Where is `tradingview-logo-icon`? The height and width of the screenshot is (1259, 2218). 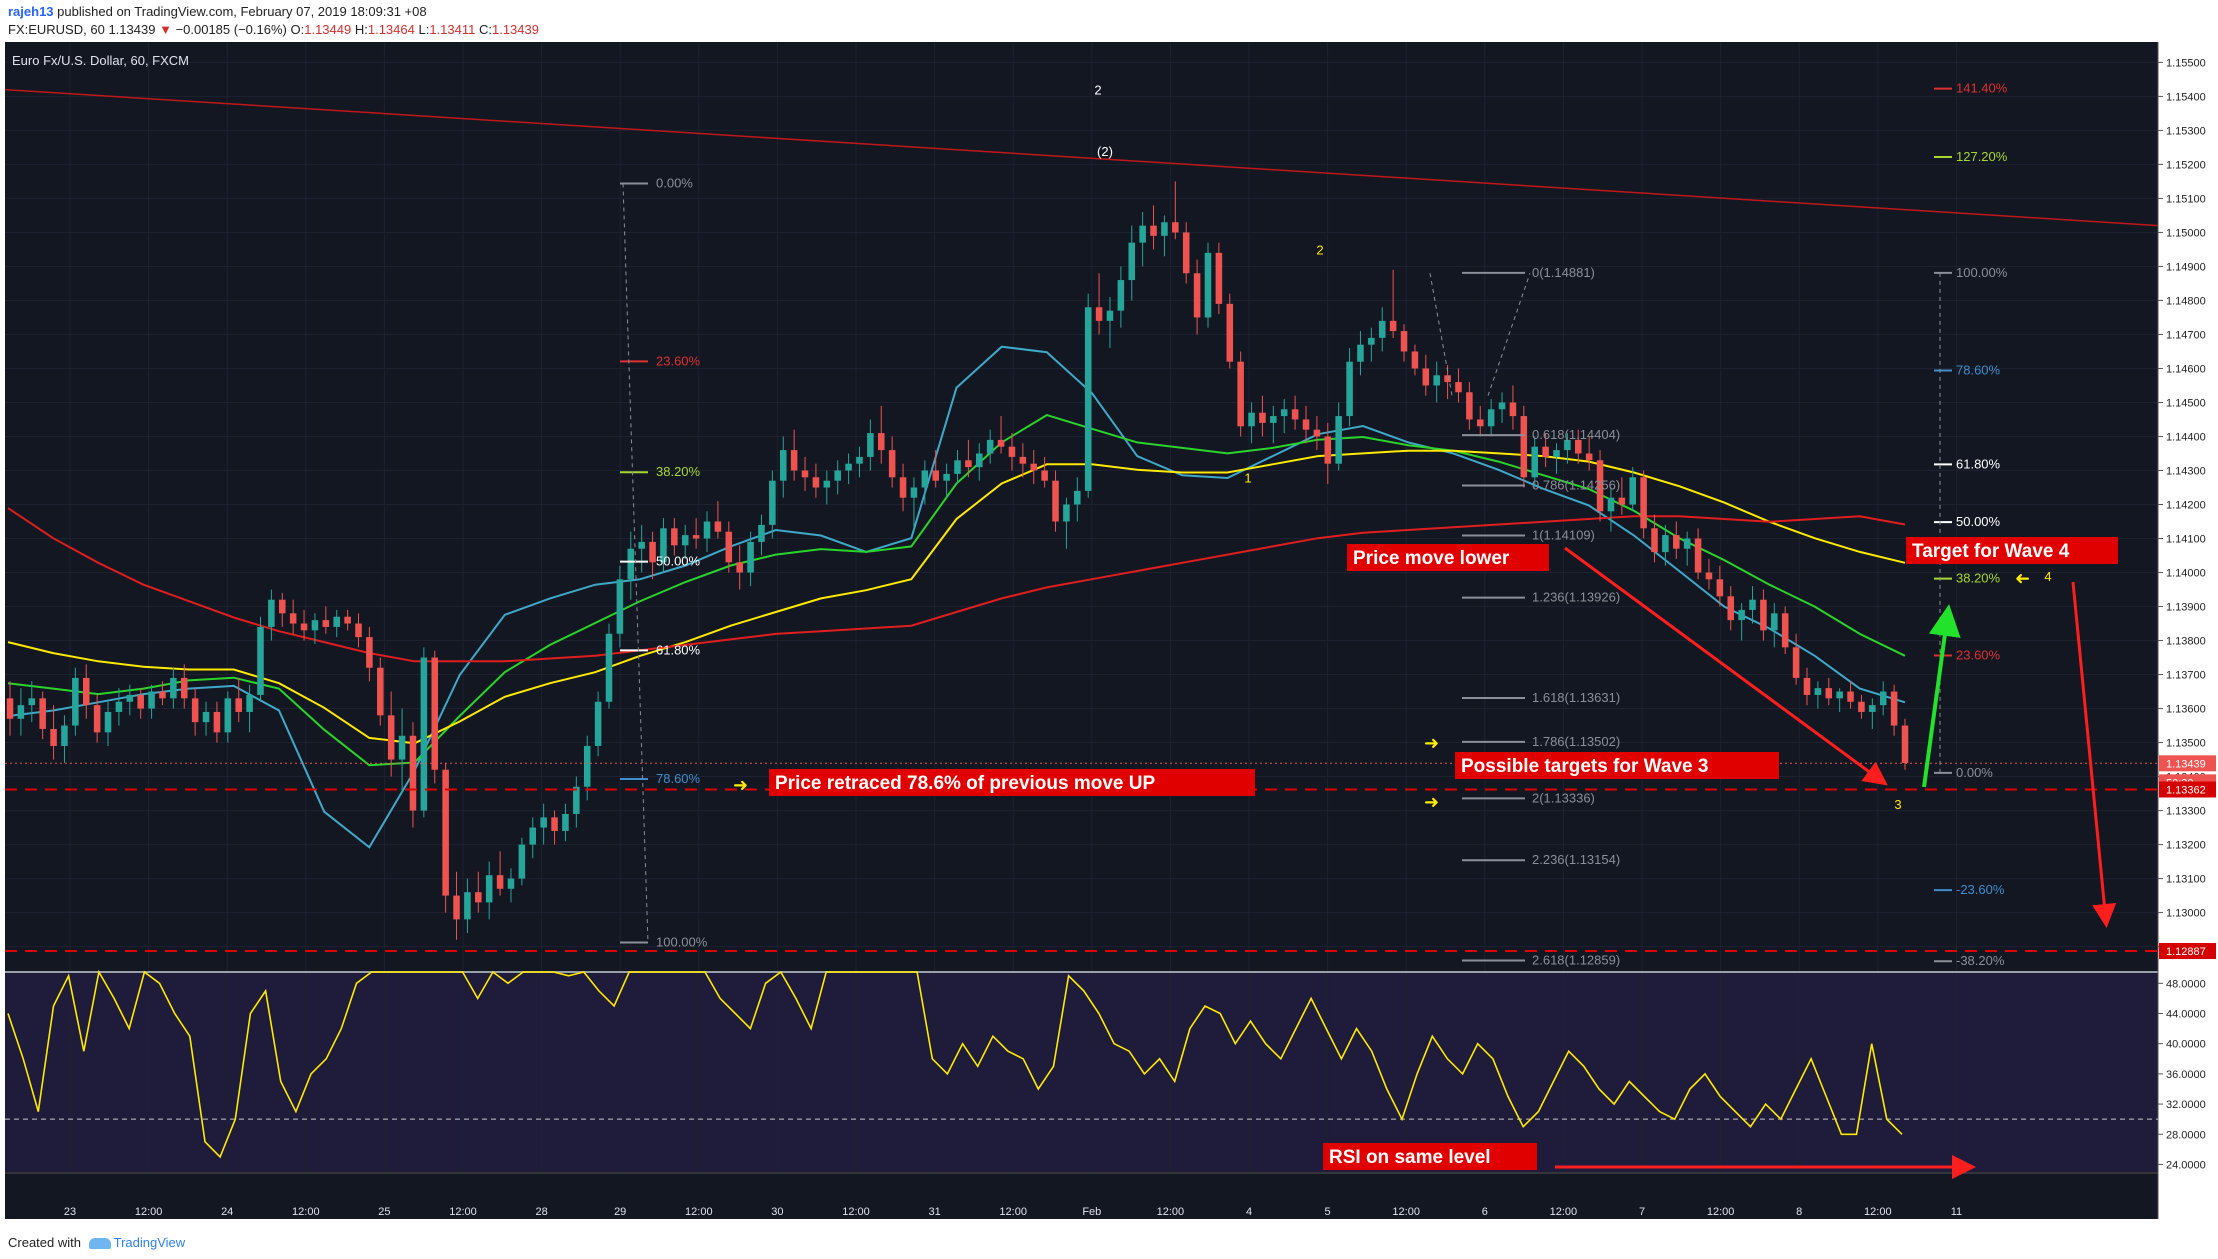 tradingview-logo-icon is located at coordinates (99, 1244).